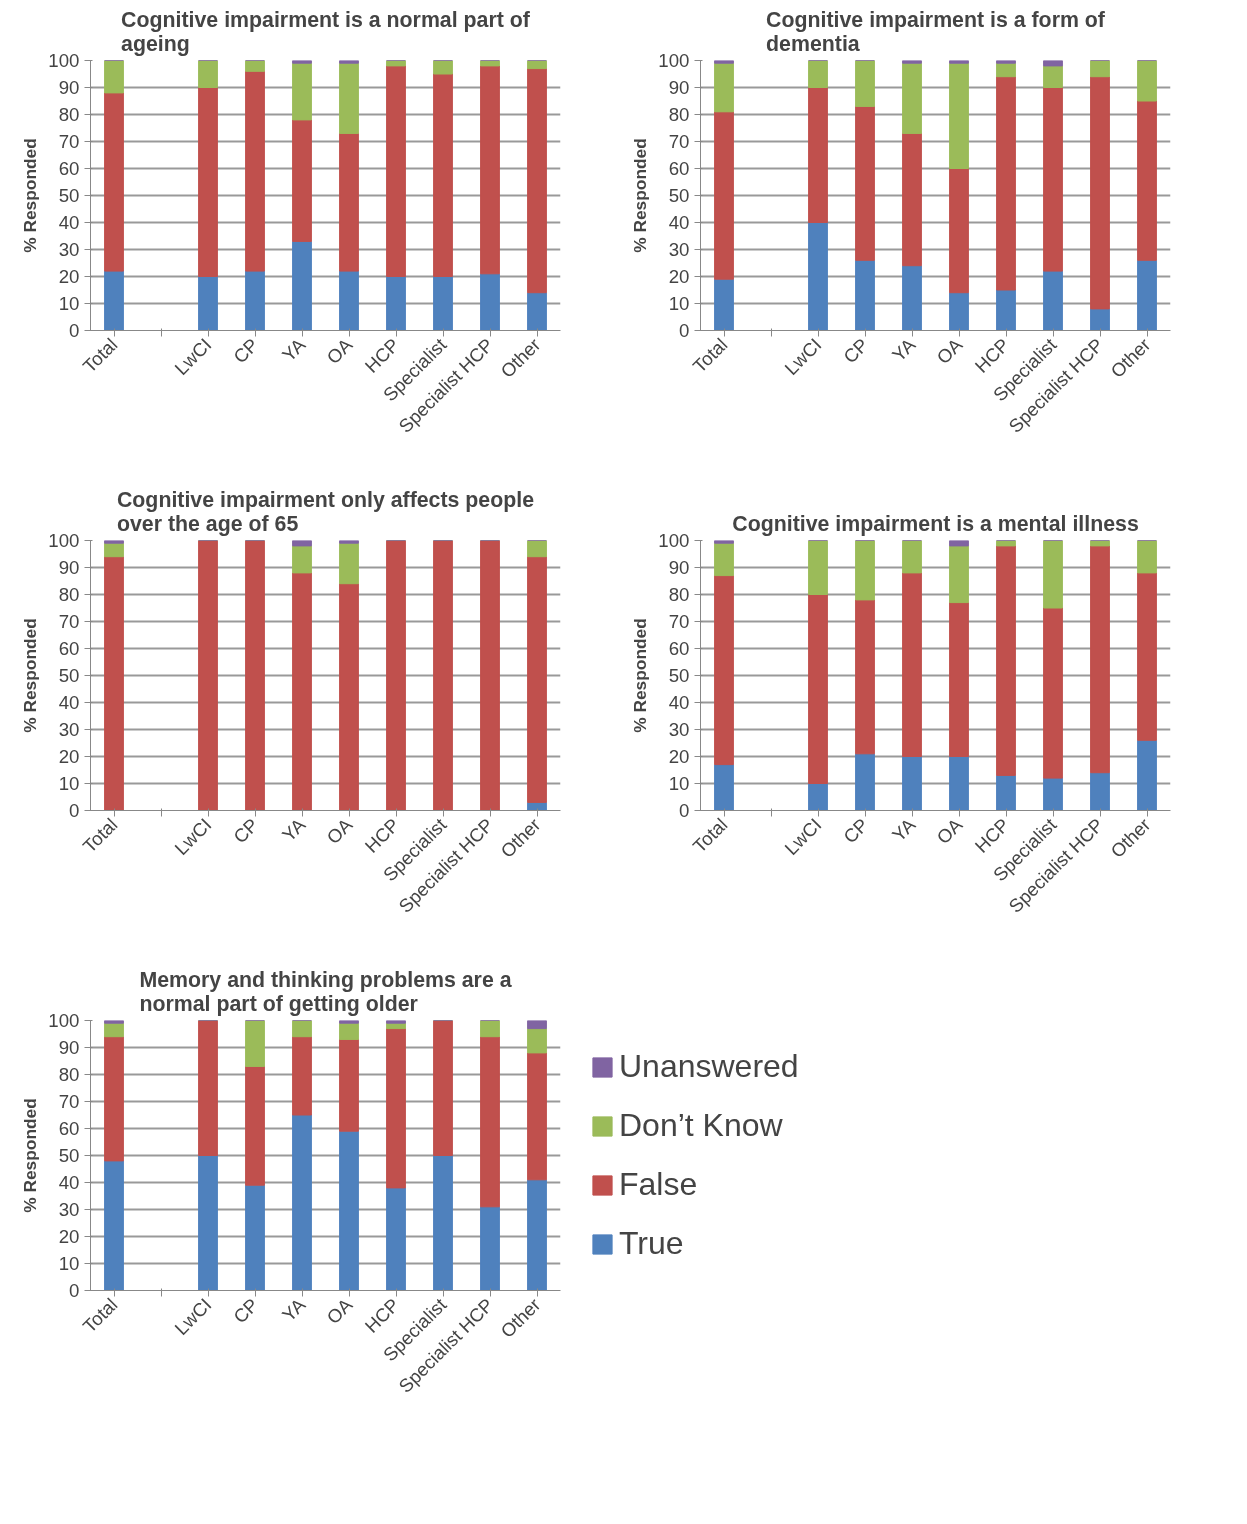 The height and width of the screenshot is (1524, 1247). I want to click on chart-title: Cognitive impairment is a form of dementia, so click(936, 31).